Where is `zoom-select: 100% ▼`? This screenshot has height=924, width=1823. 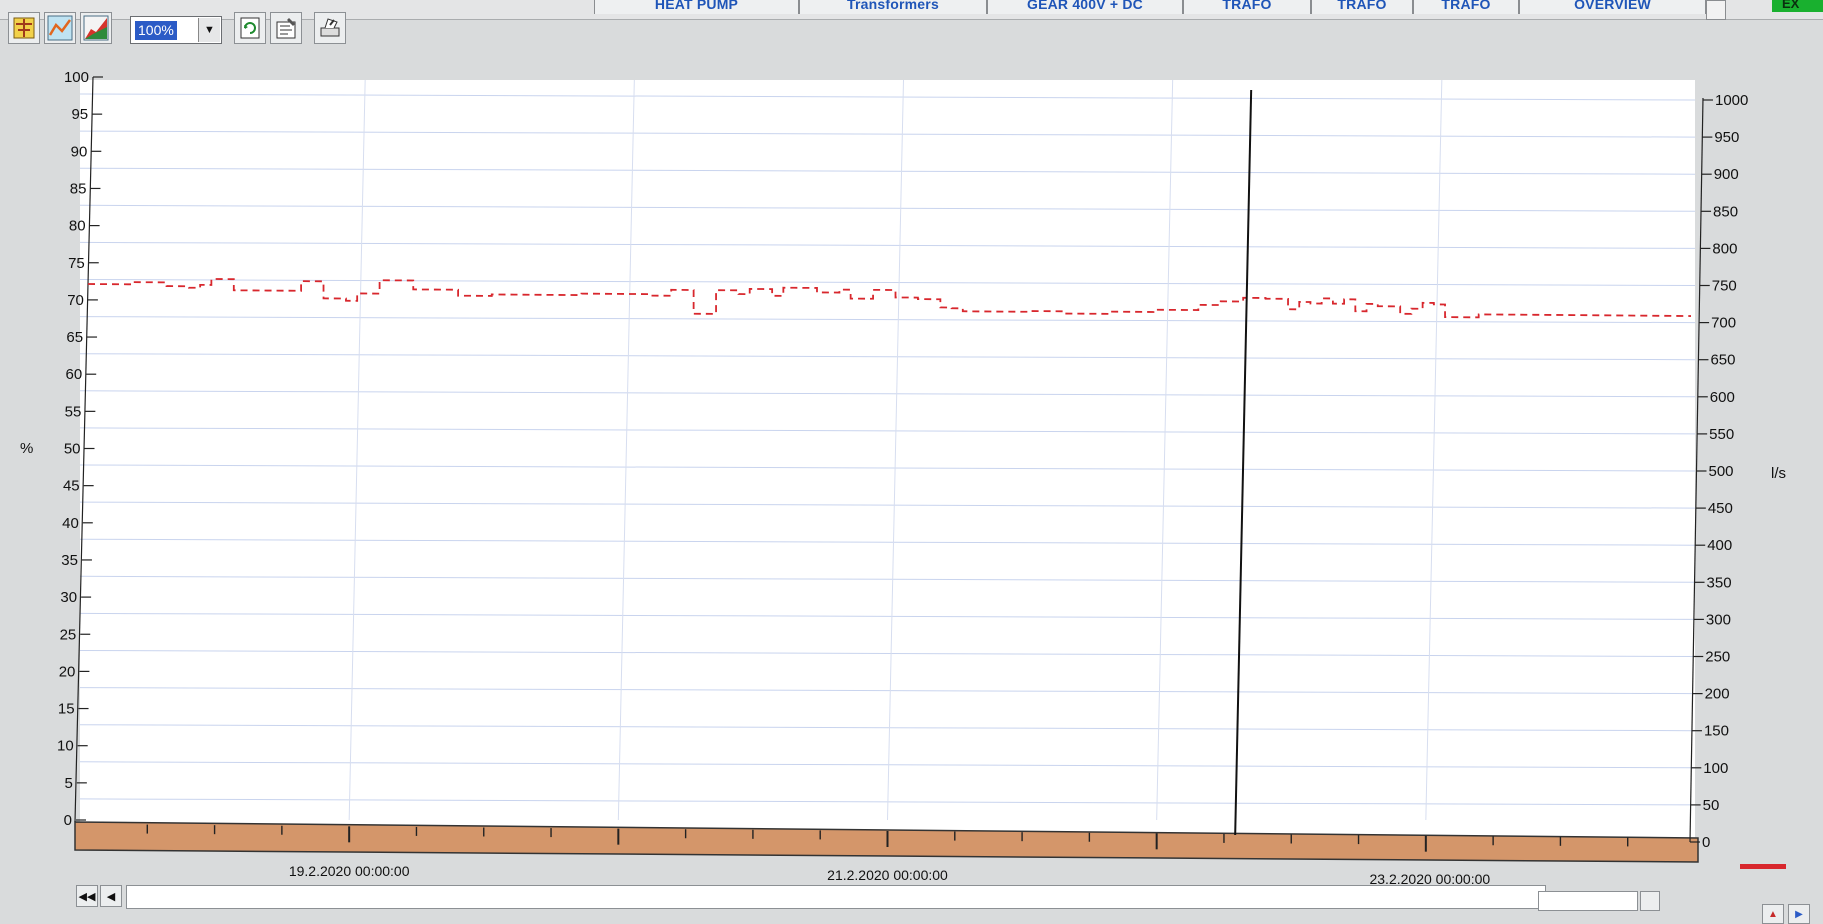
zoom-select: 100% ▼ is located at coordinates (176, 30).